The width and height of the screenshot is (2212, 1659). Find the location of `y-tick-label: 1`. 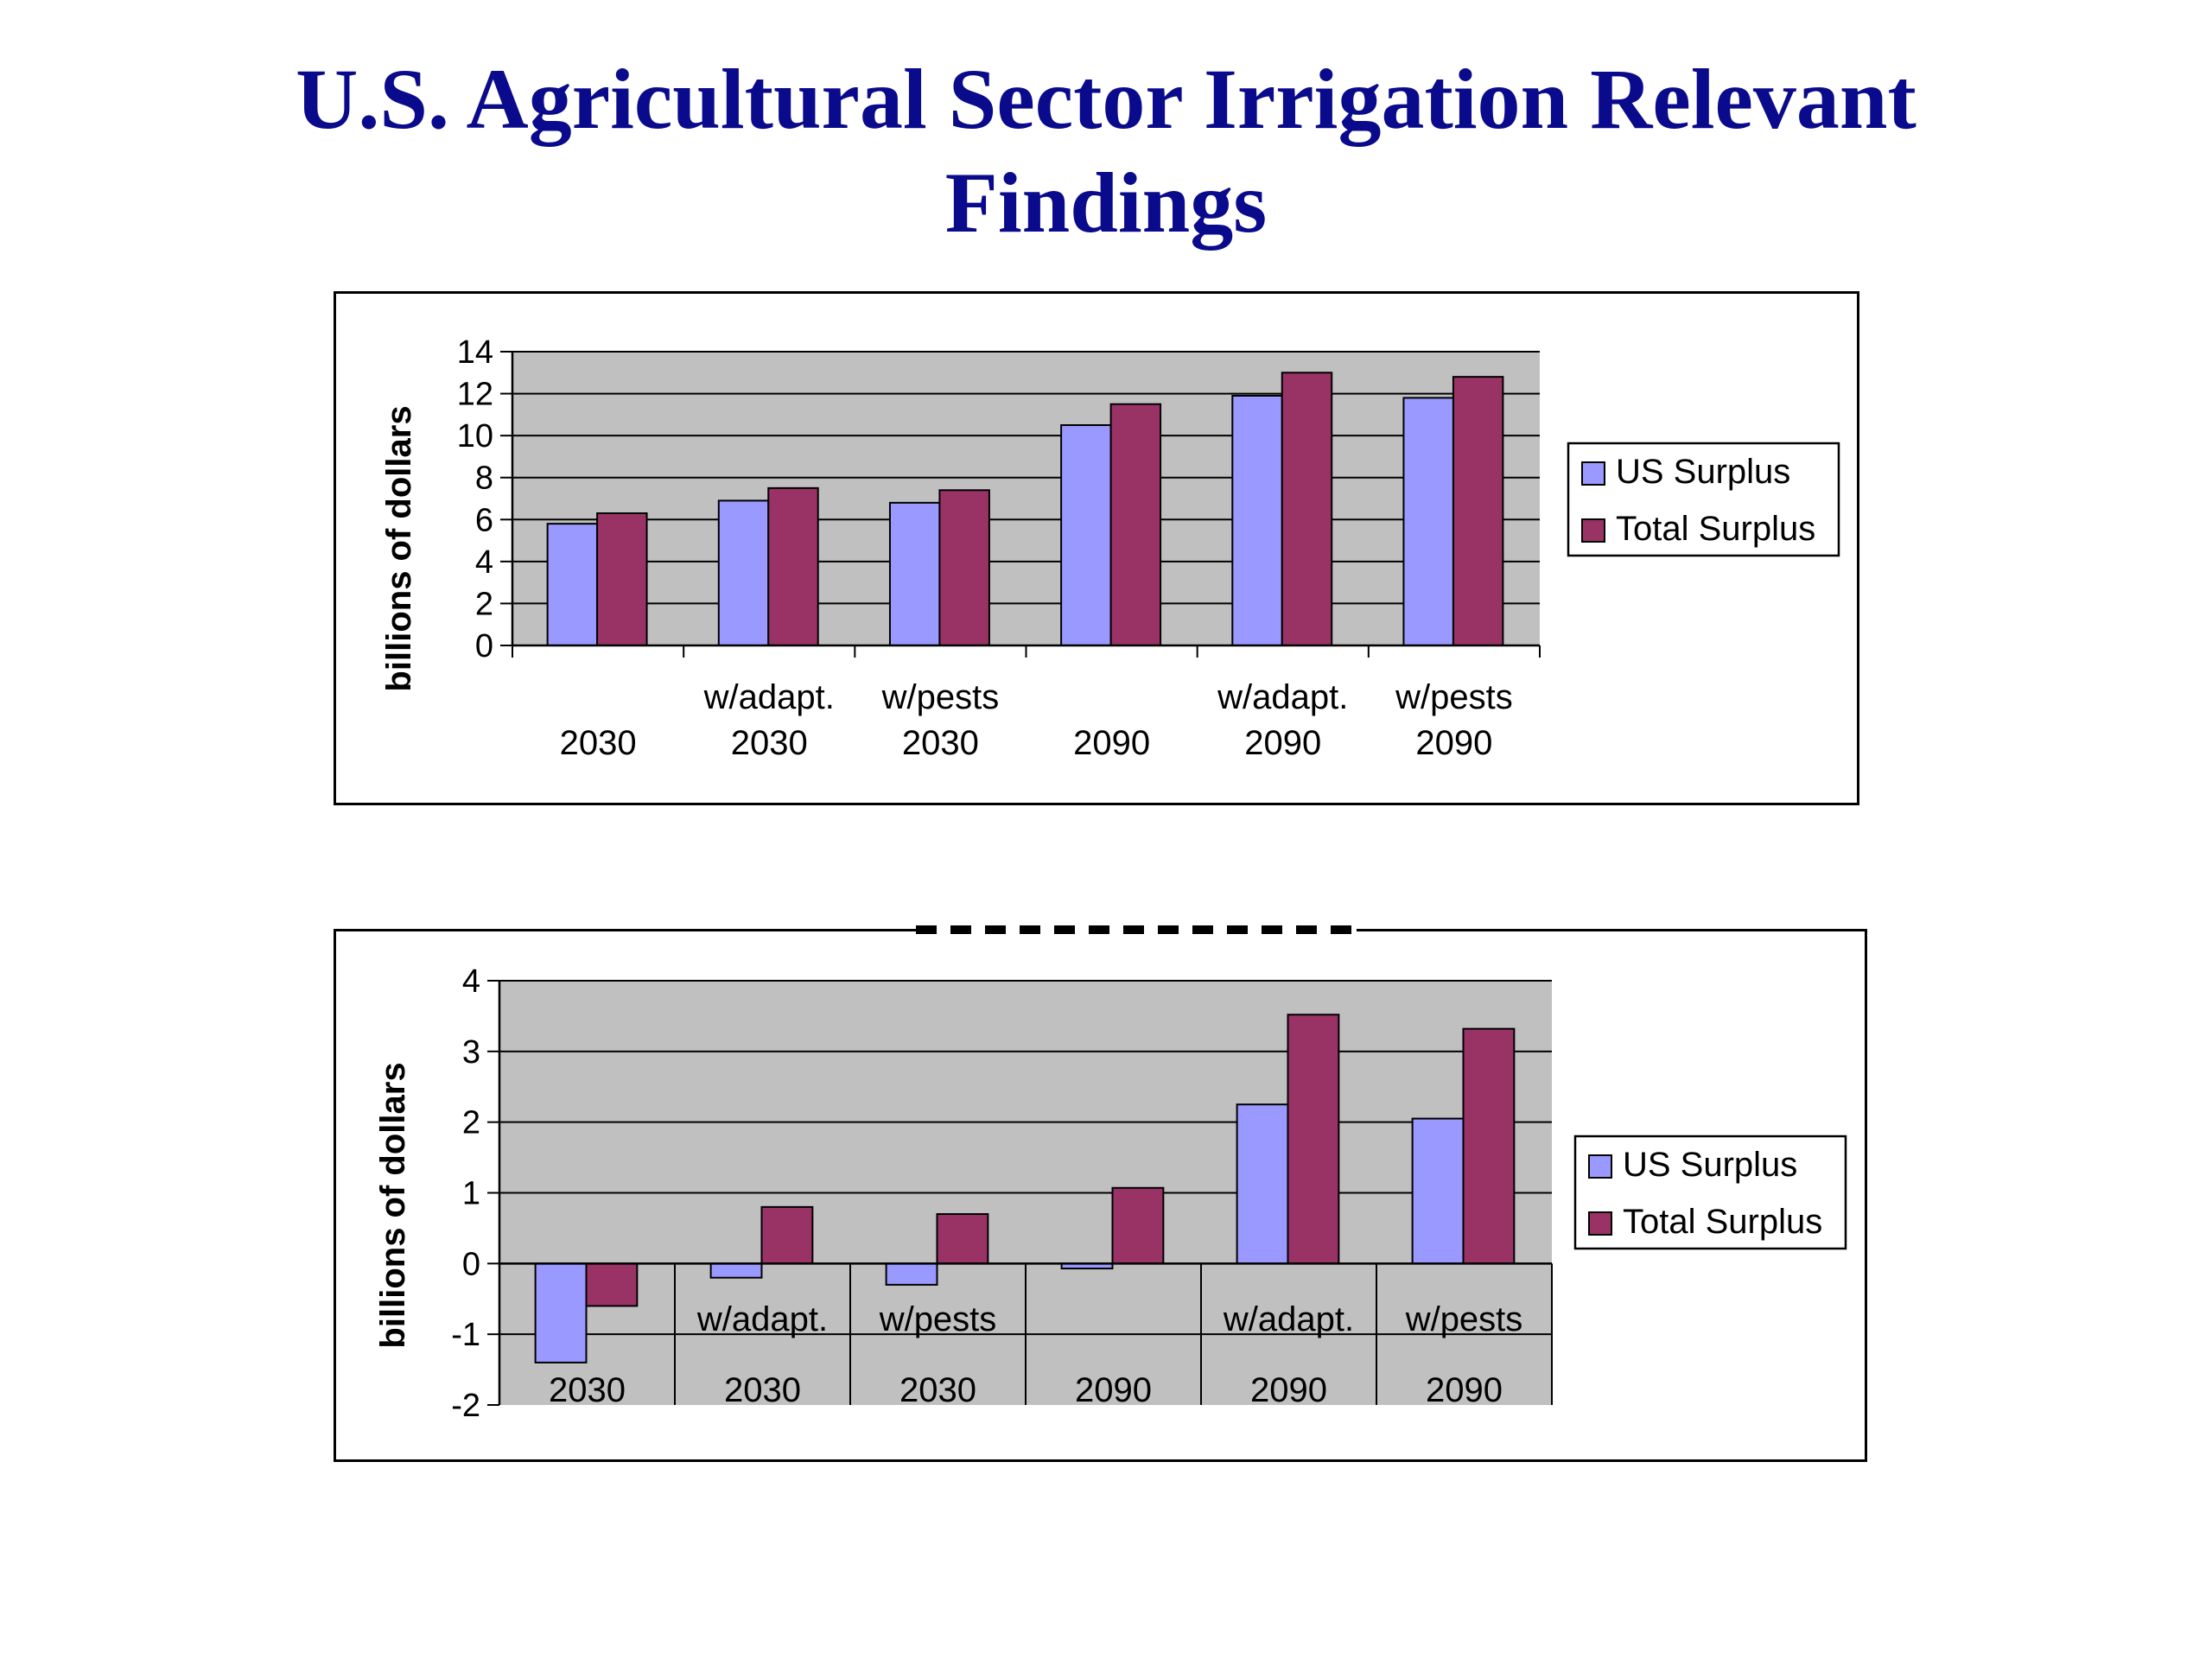

y-tick-label: 1 is located at coordinates (471, 1194).